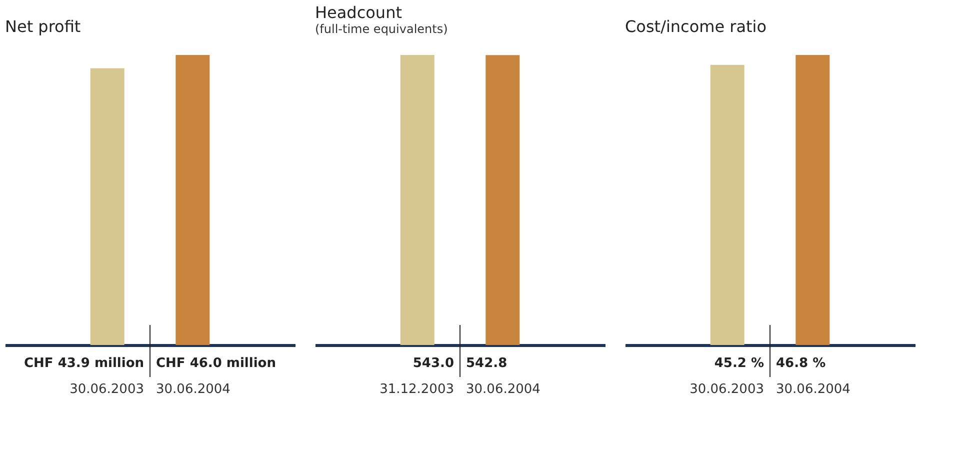 Image resolution: width=969 pixels, height=472 pixels. I want to click on x-tick-label: 31.12.2003, so click(417, 389).